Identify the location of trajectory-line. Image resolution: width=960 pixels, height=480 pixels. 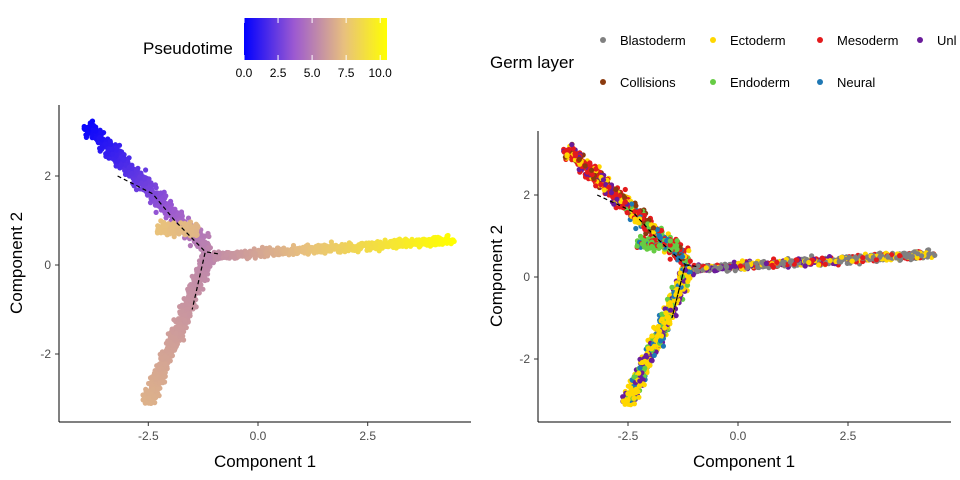
(647, 256).